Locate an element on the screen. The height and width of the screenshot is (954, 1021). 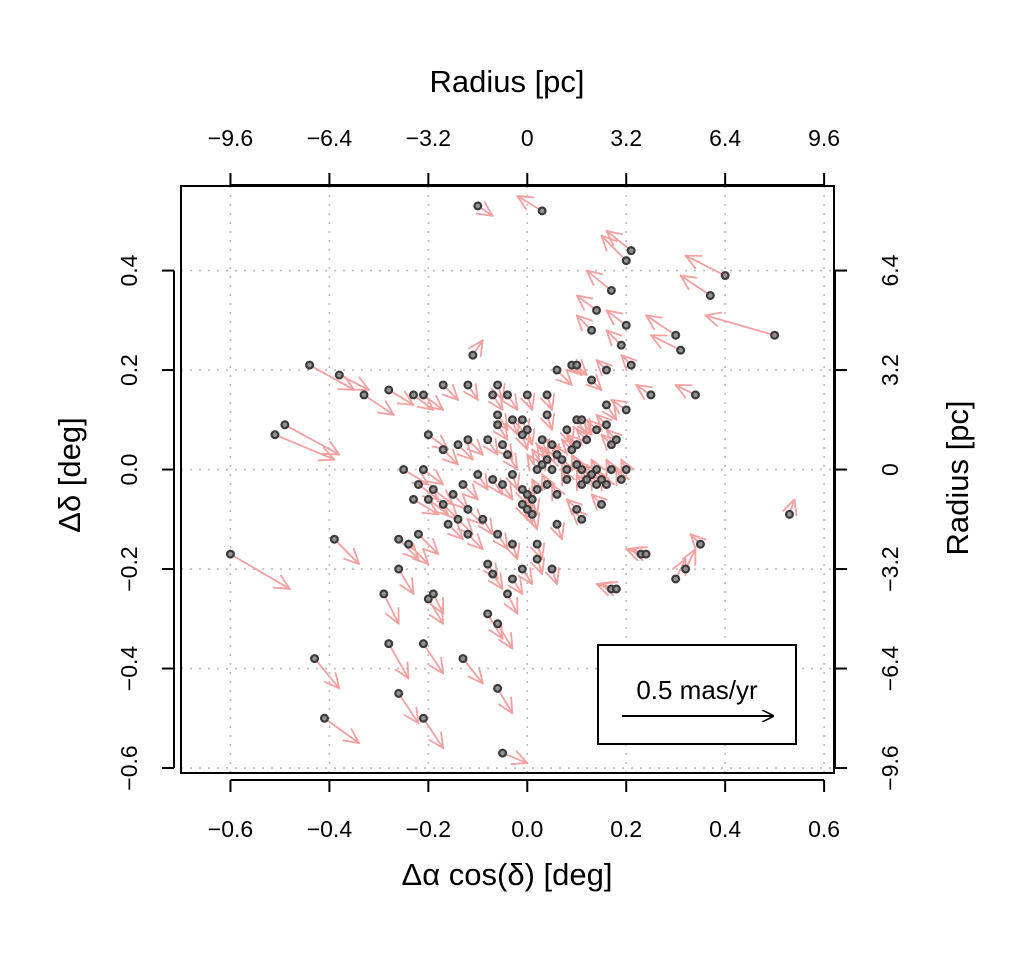
x-tick-label: 0.2 is located at coordinates (626, 829).